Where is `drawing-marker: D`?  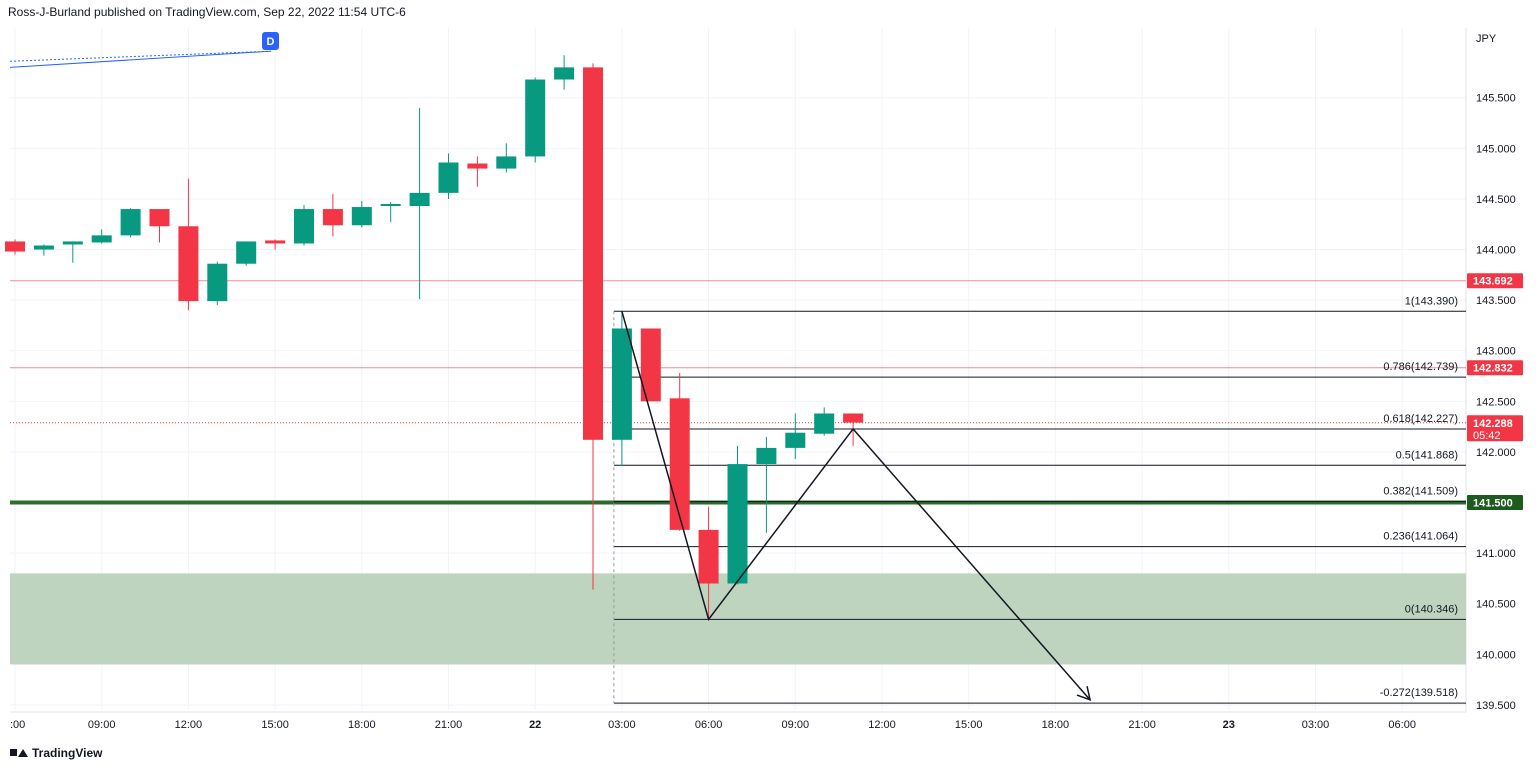
drawing-marker: D is located at coordinates (270, 41).